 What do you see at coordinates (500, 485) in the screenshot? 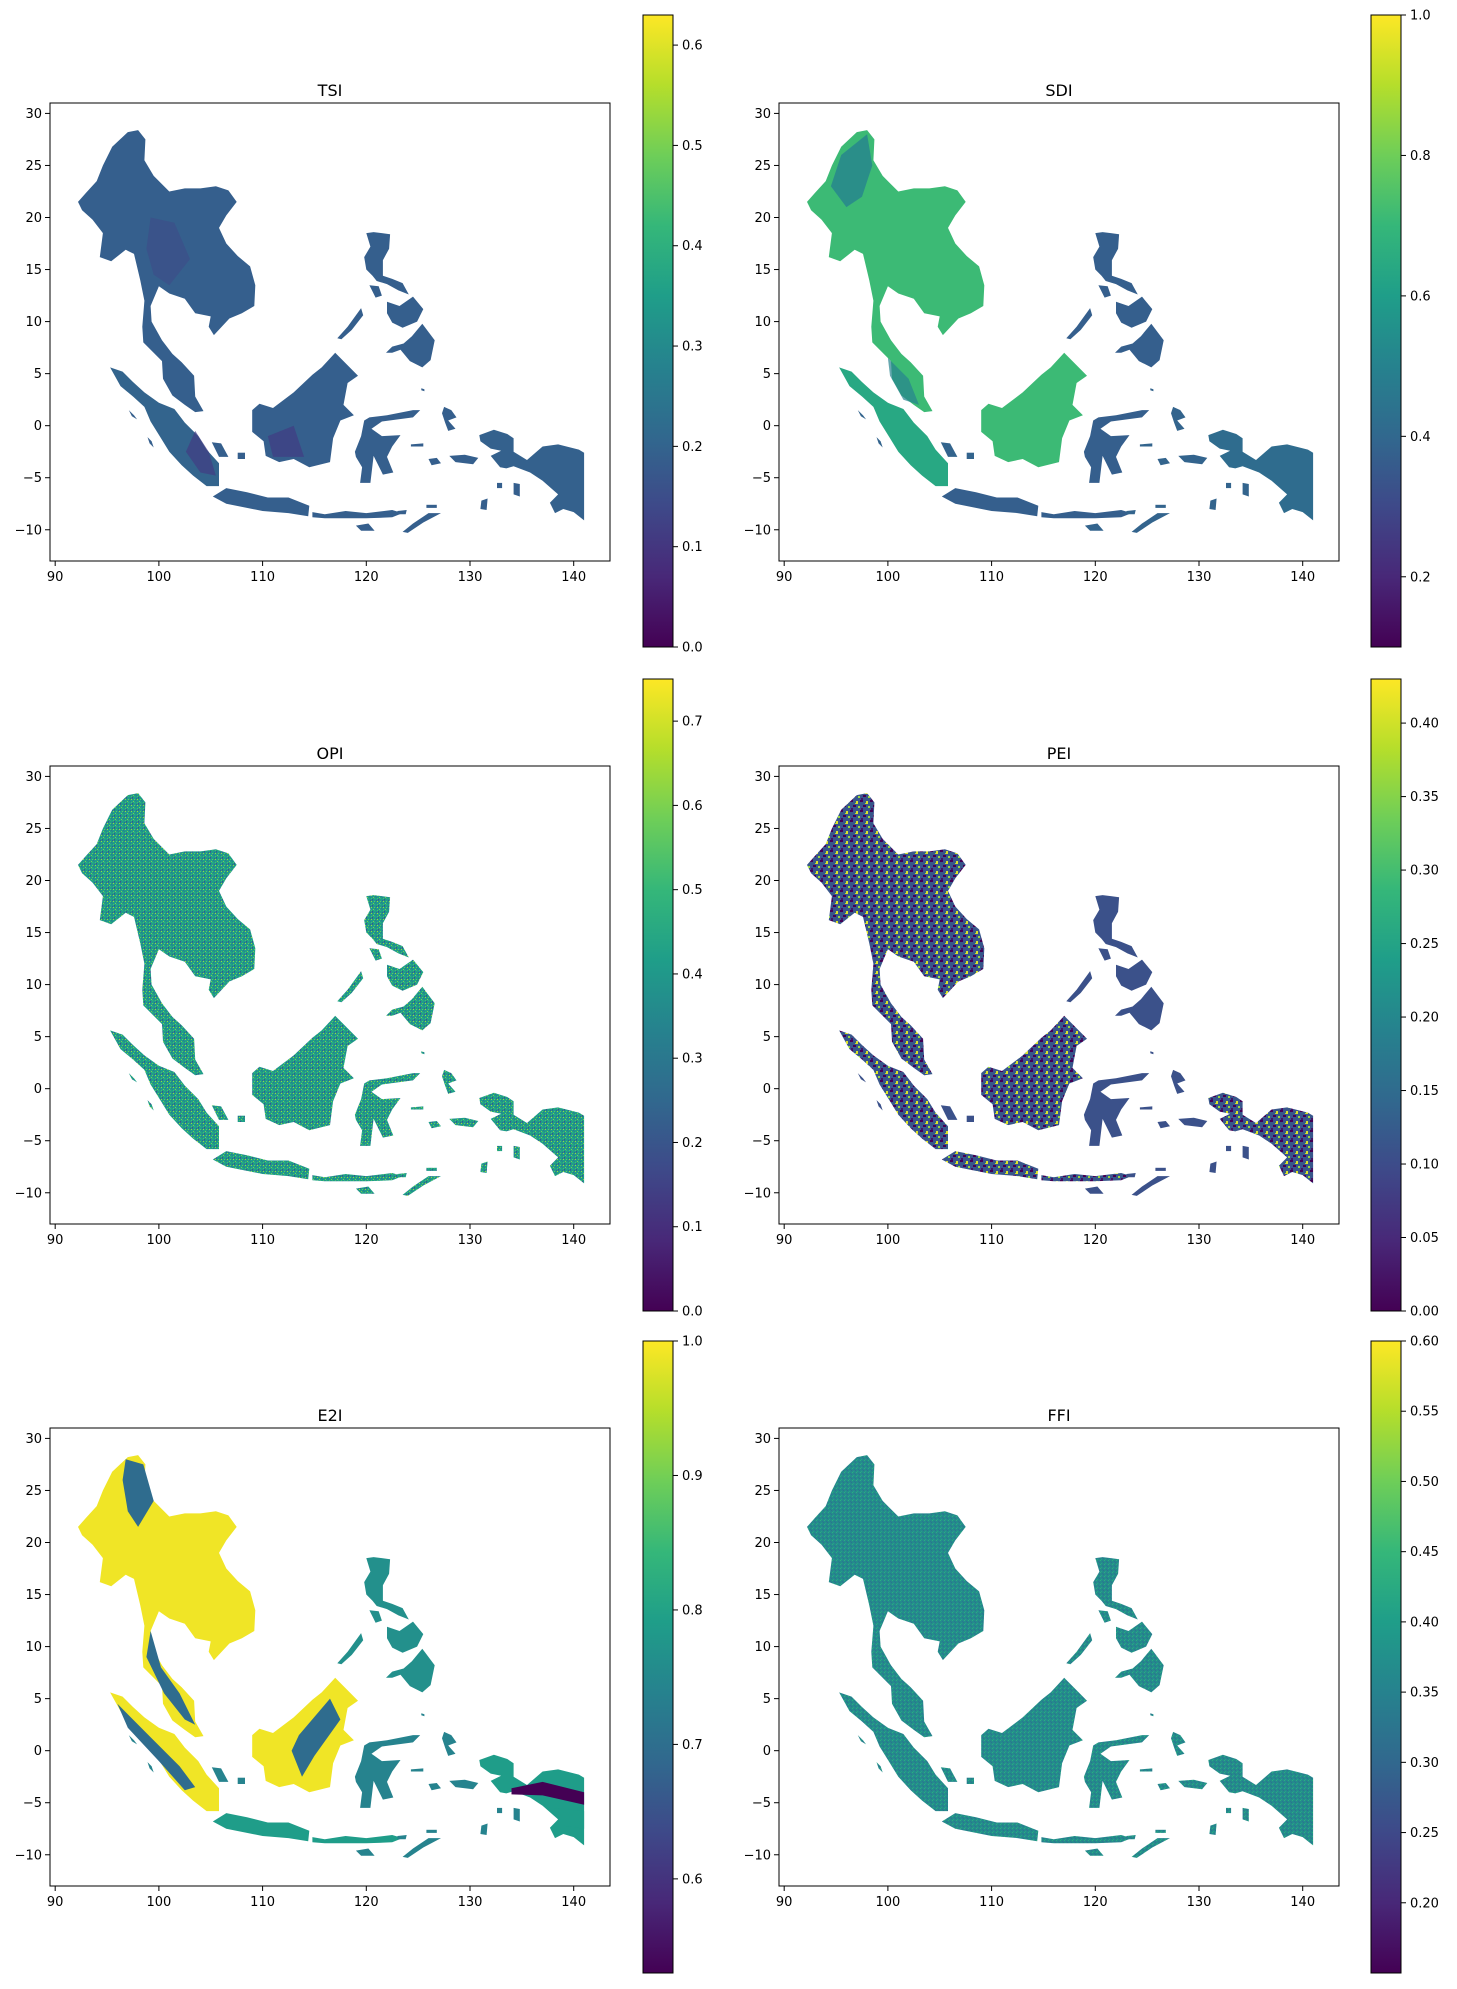
I see `tsi-landmass-kai` at bounding box center [500, 485].